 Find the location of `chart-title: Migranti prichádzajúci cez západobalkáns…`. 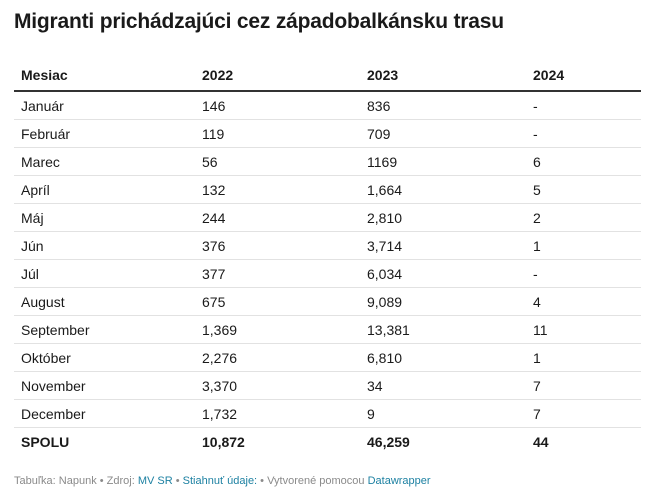

chart-title: Migranti prichádzajúci cez západobalkáns… is located at coordinates (259, 21).